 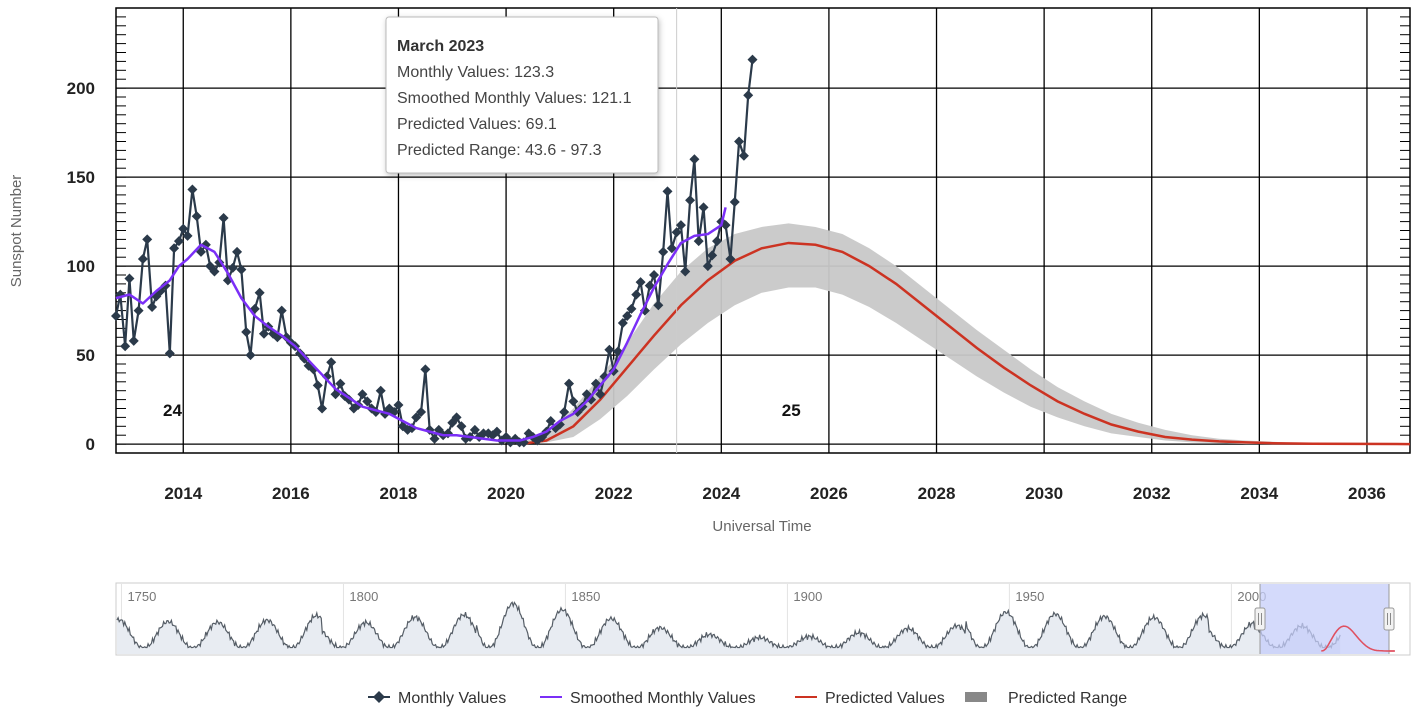 I want to click on navigator: 1750 1800 1850 1900 1950 2000, so click(x=763, y=619).